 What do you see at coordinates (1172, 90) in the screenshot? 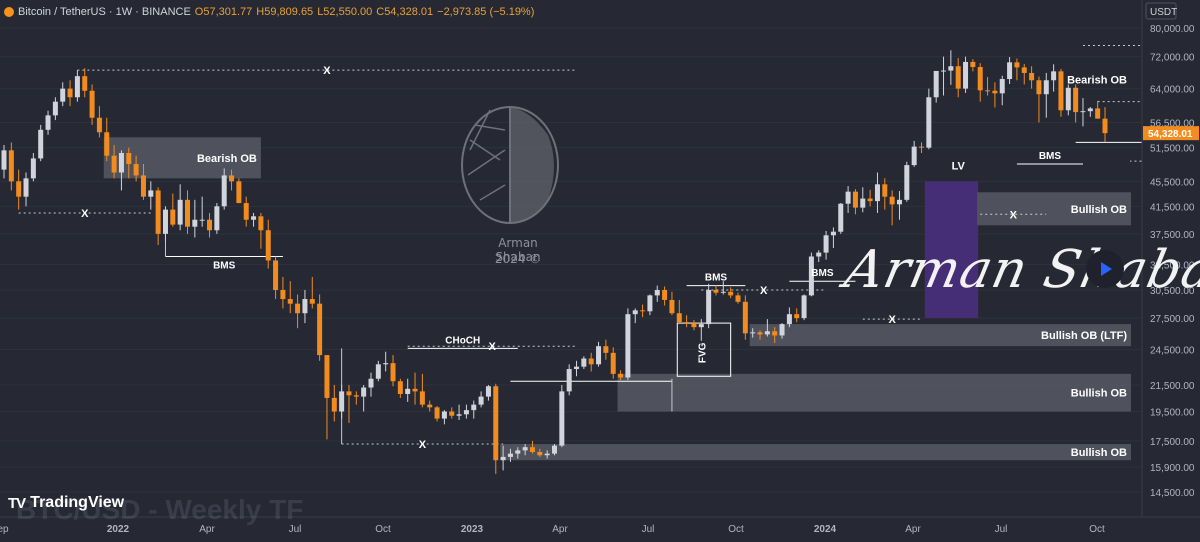
I see `price-tick-label: 64,000.00` at bounding box center [1172, 90].